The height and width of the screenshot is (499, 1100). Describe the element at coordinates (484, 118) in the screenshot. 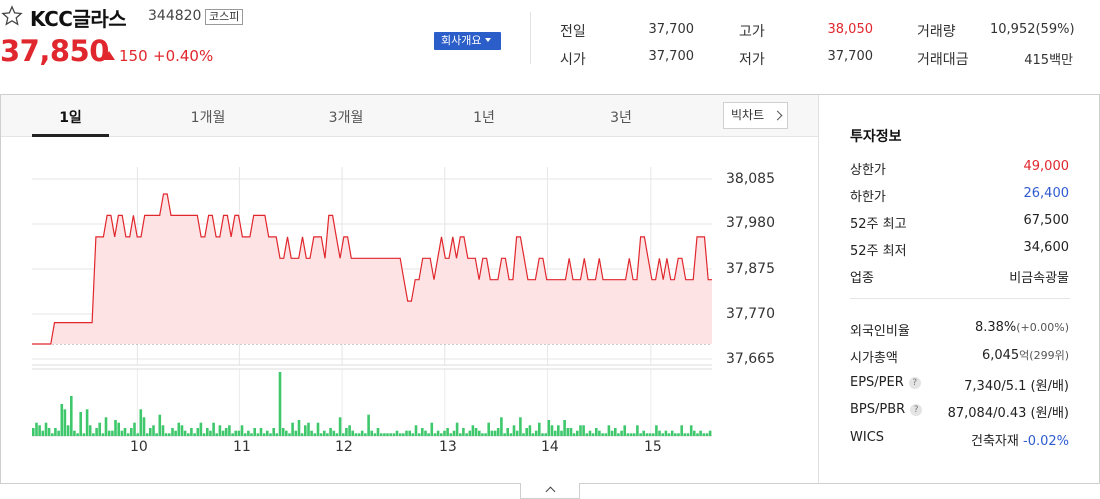

I see `tab-1year: 1년` at that location.